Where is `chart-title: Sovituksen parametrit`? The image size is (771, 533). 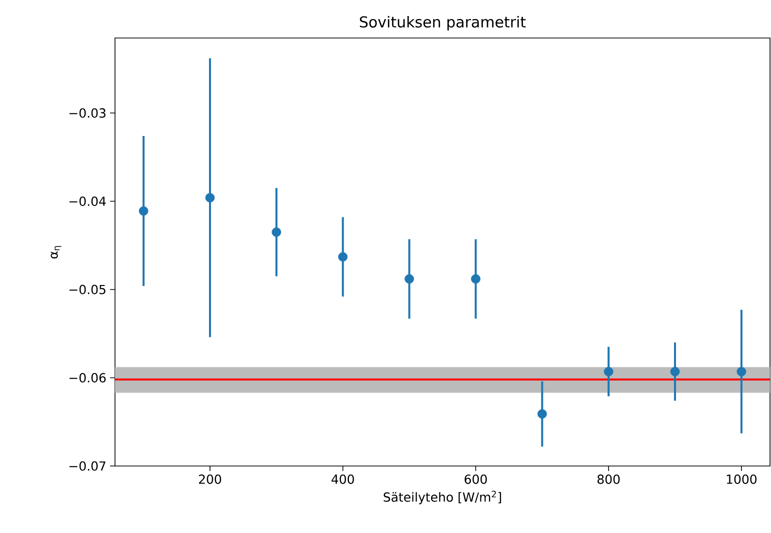 chart-title: Sovituksen parametrit is located at coordinates (443, 23).